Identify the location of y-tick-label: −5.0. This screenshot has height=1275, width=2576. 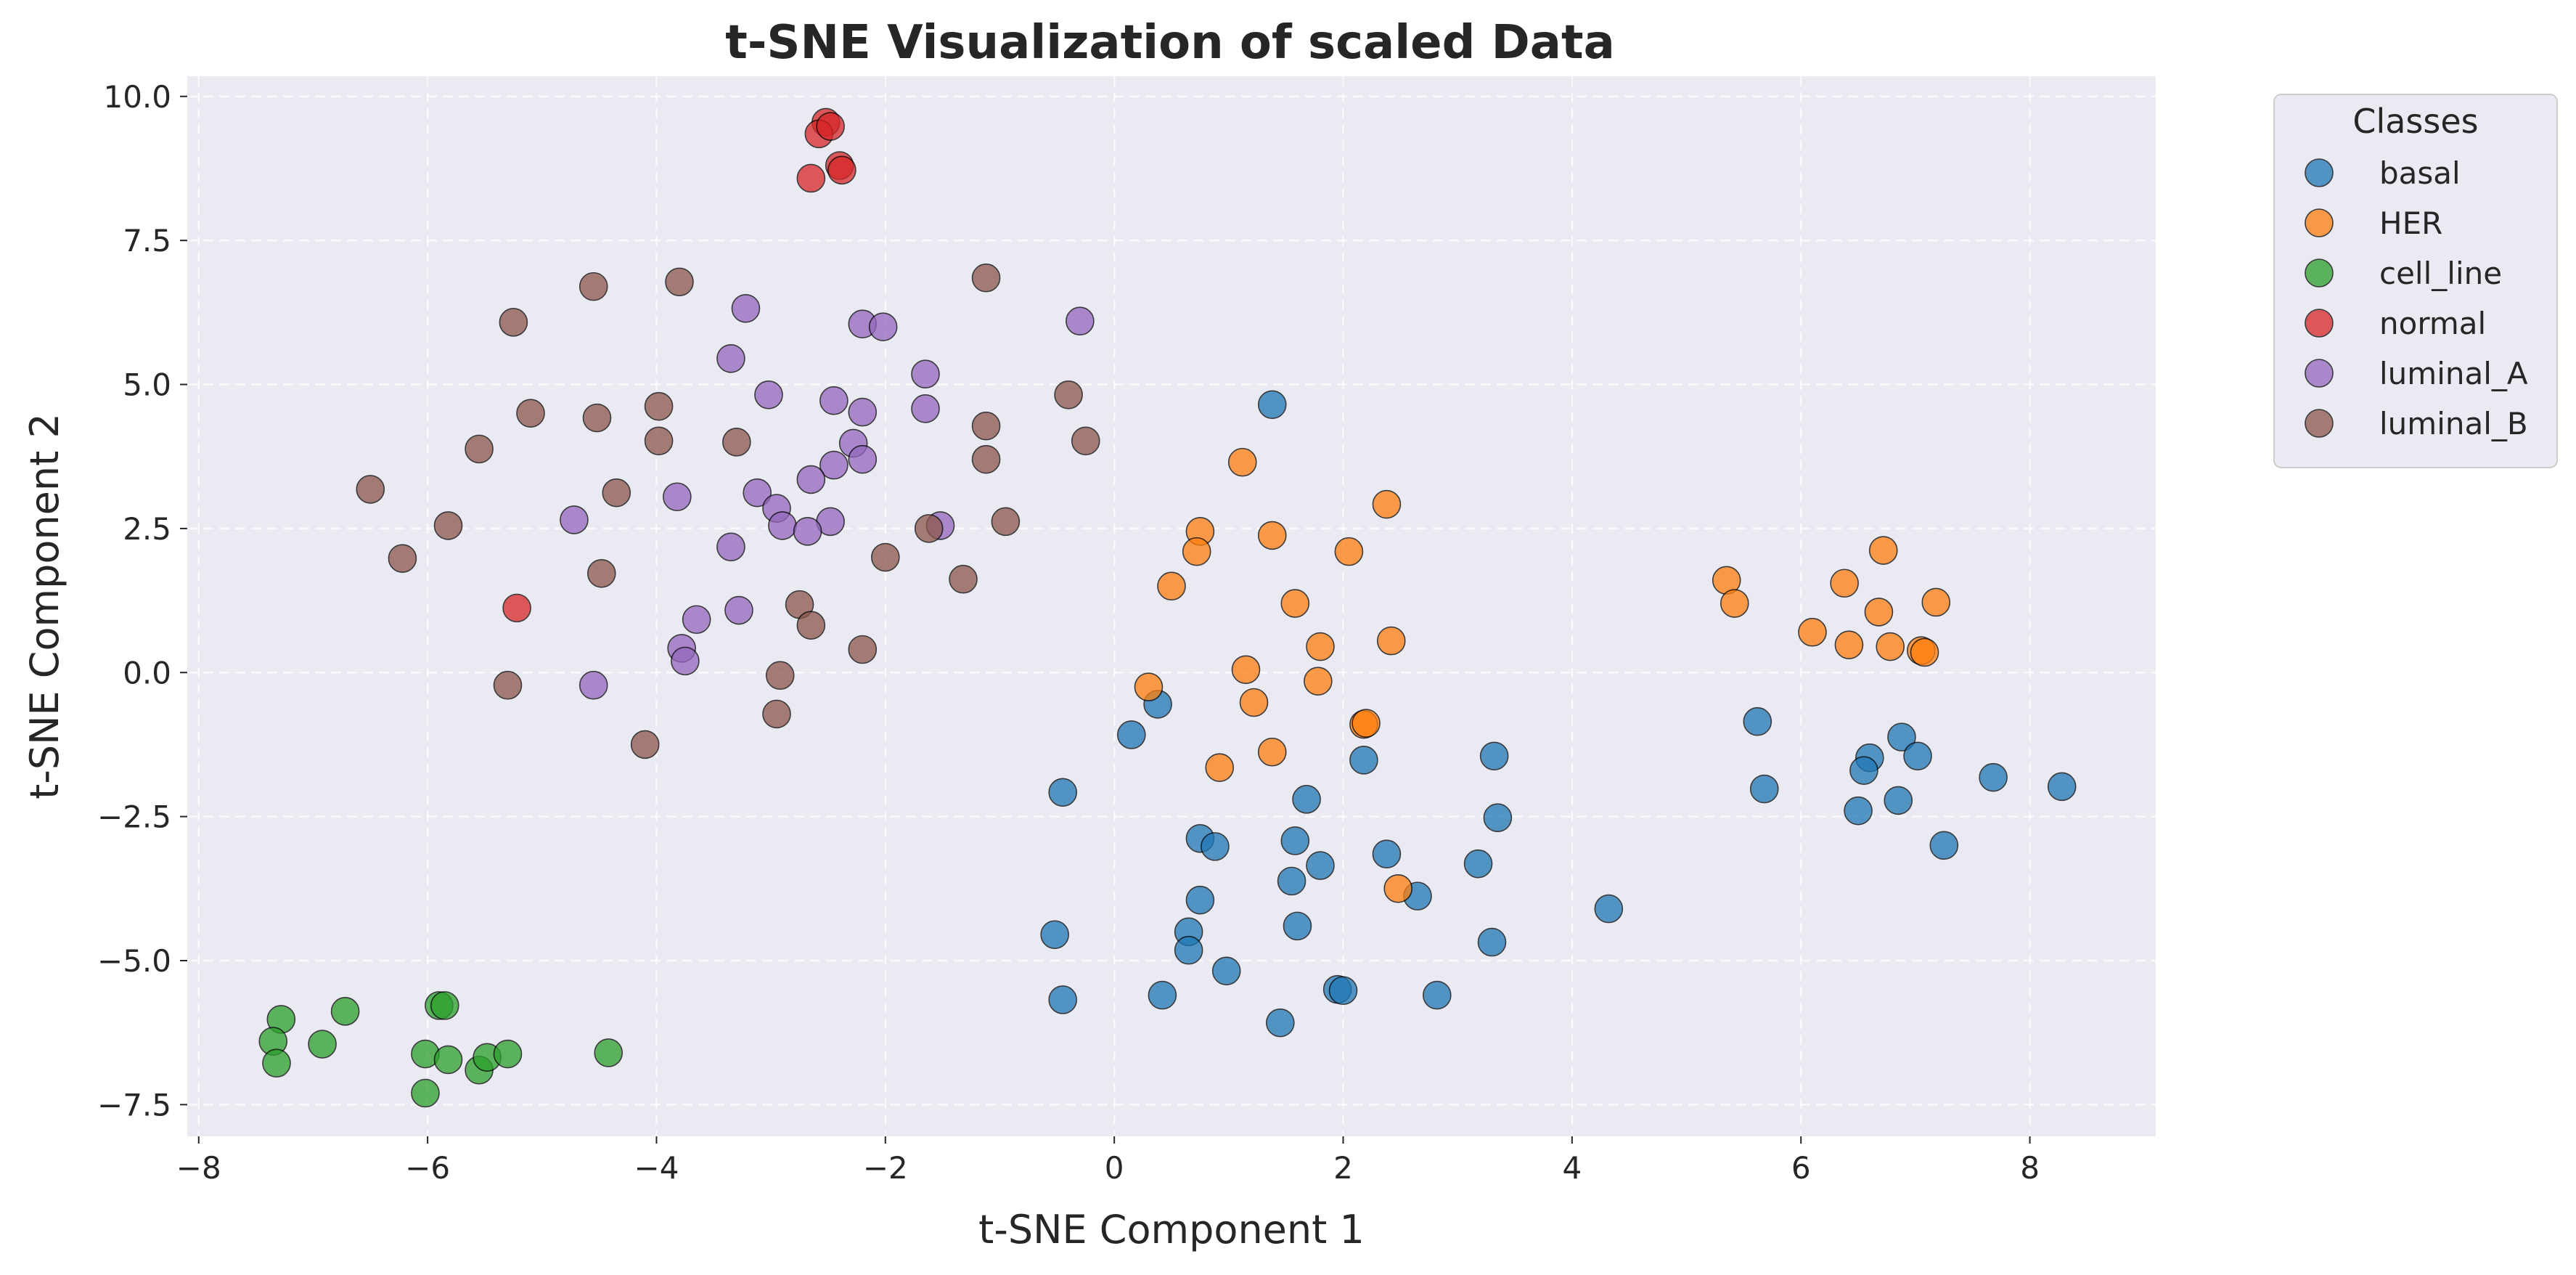
(134, 961).